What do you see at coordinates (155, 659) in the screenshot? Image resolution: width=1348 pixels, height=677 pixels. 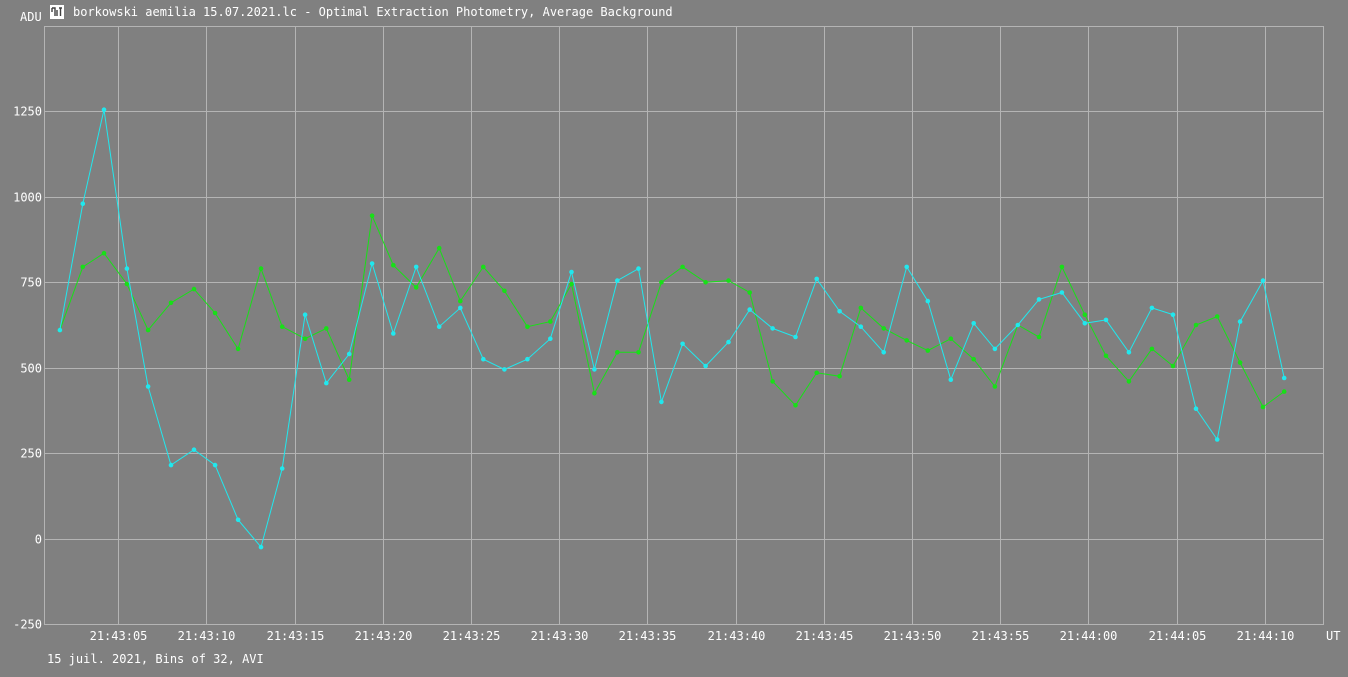 I see `footer-info: 15 juil. 2021, Bins of 32, AVI` at bounding box center [155, 659].